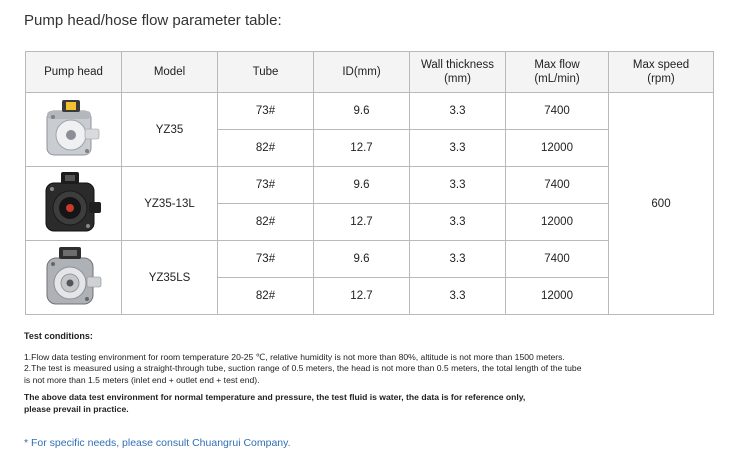 This screenshot has height=455, width=735. Describe the element at coordinates (557, 65) in the screenshot. I see `header-flow-label: Max flow` at that location.